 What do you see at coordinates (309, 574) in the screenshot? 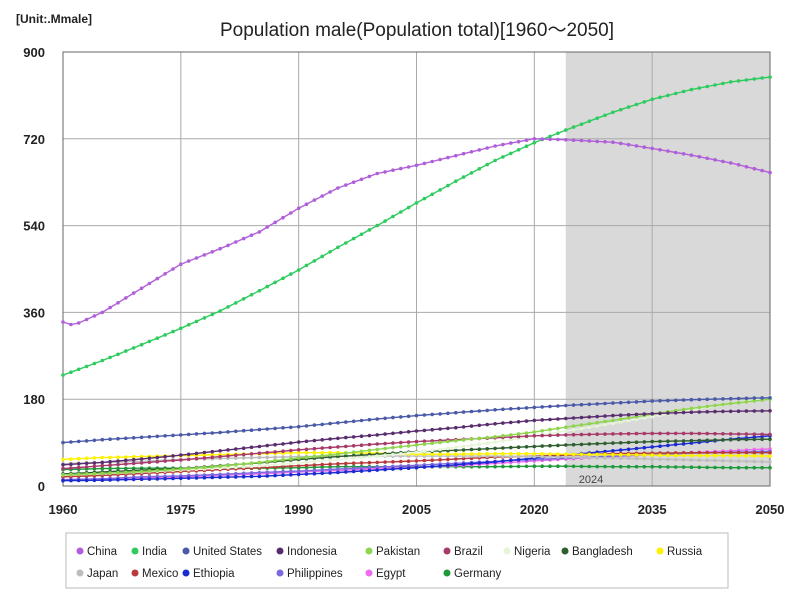
I see `legend-item: Philippines` at bounding box center [309, 574].